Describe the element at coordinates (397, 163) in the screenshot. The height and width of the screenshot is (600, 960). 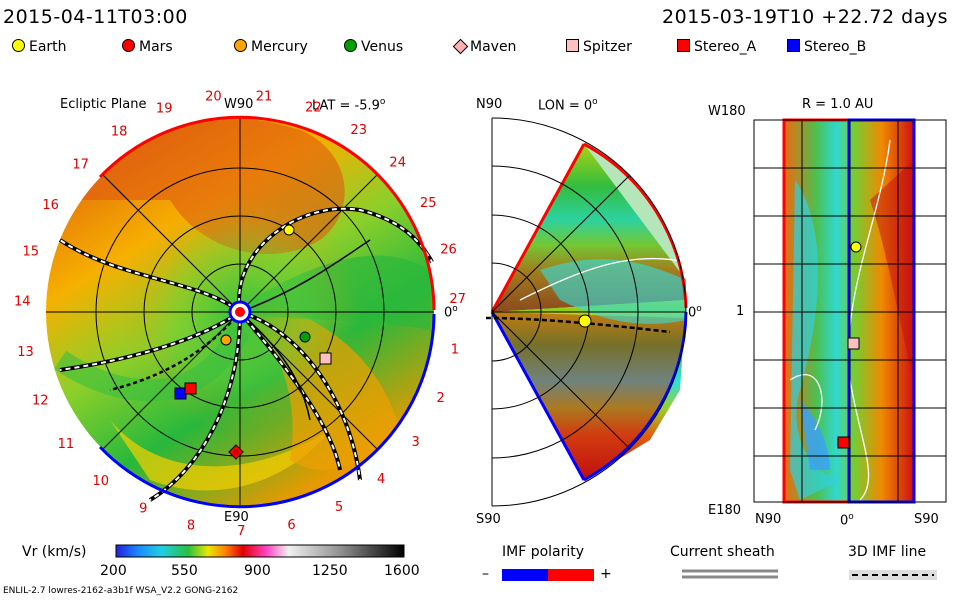
I see `carrington-label: 24` at that location.